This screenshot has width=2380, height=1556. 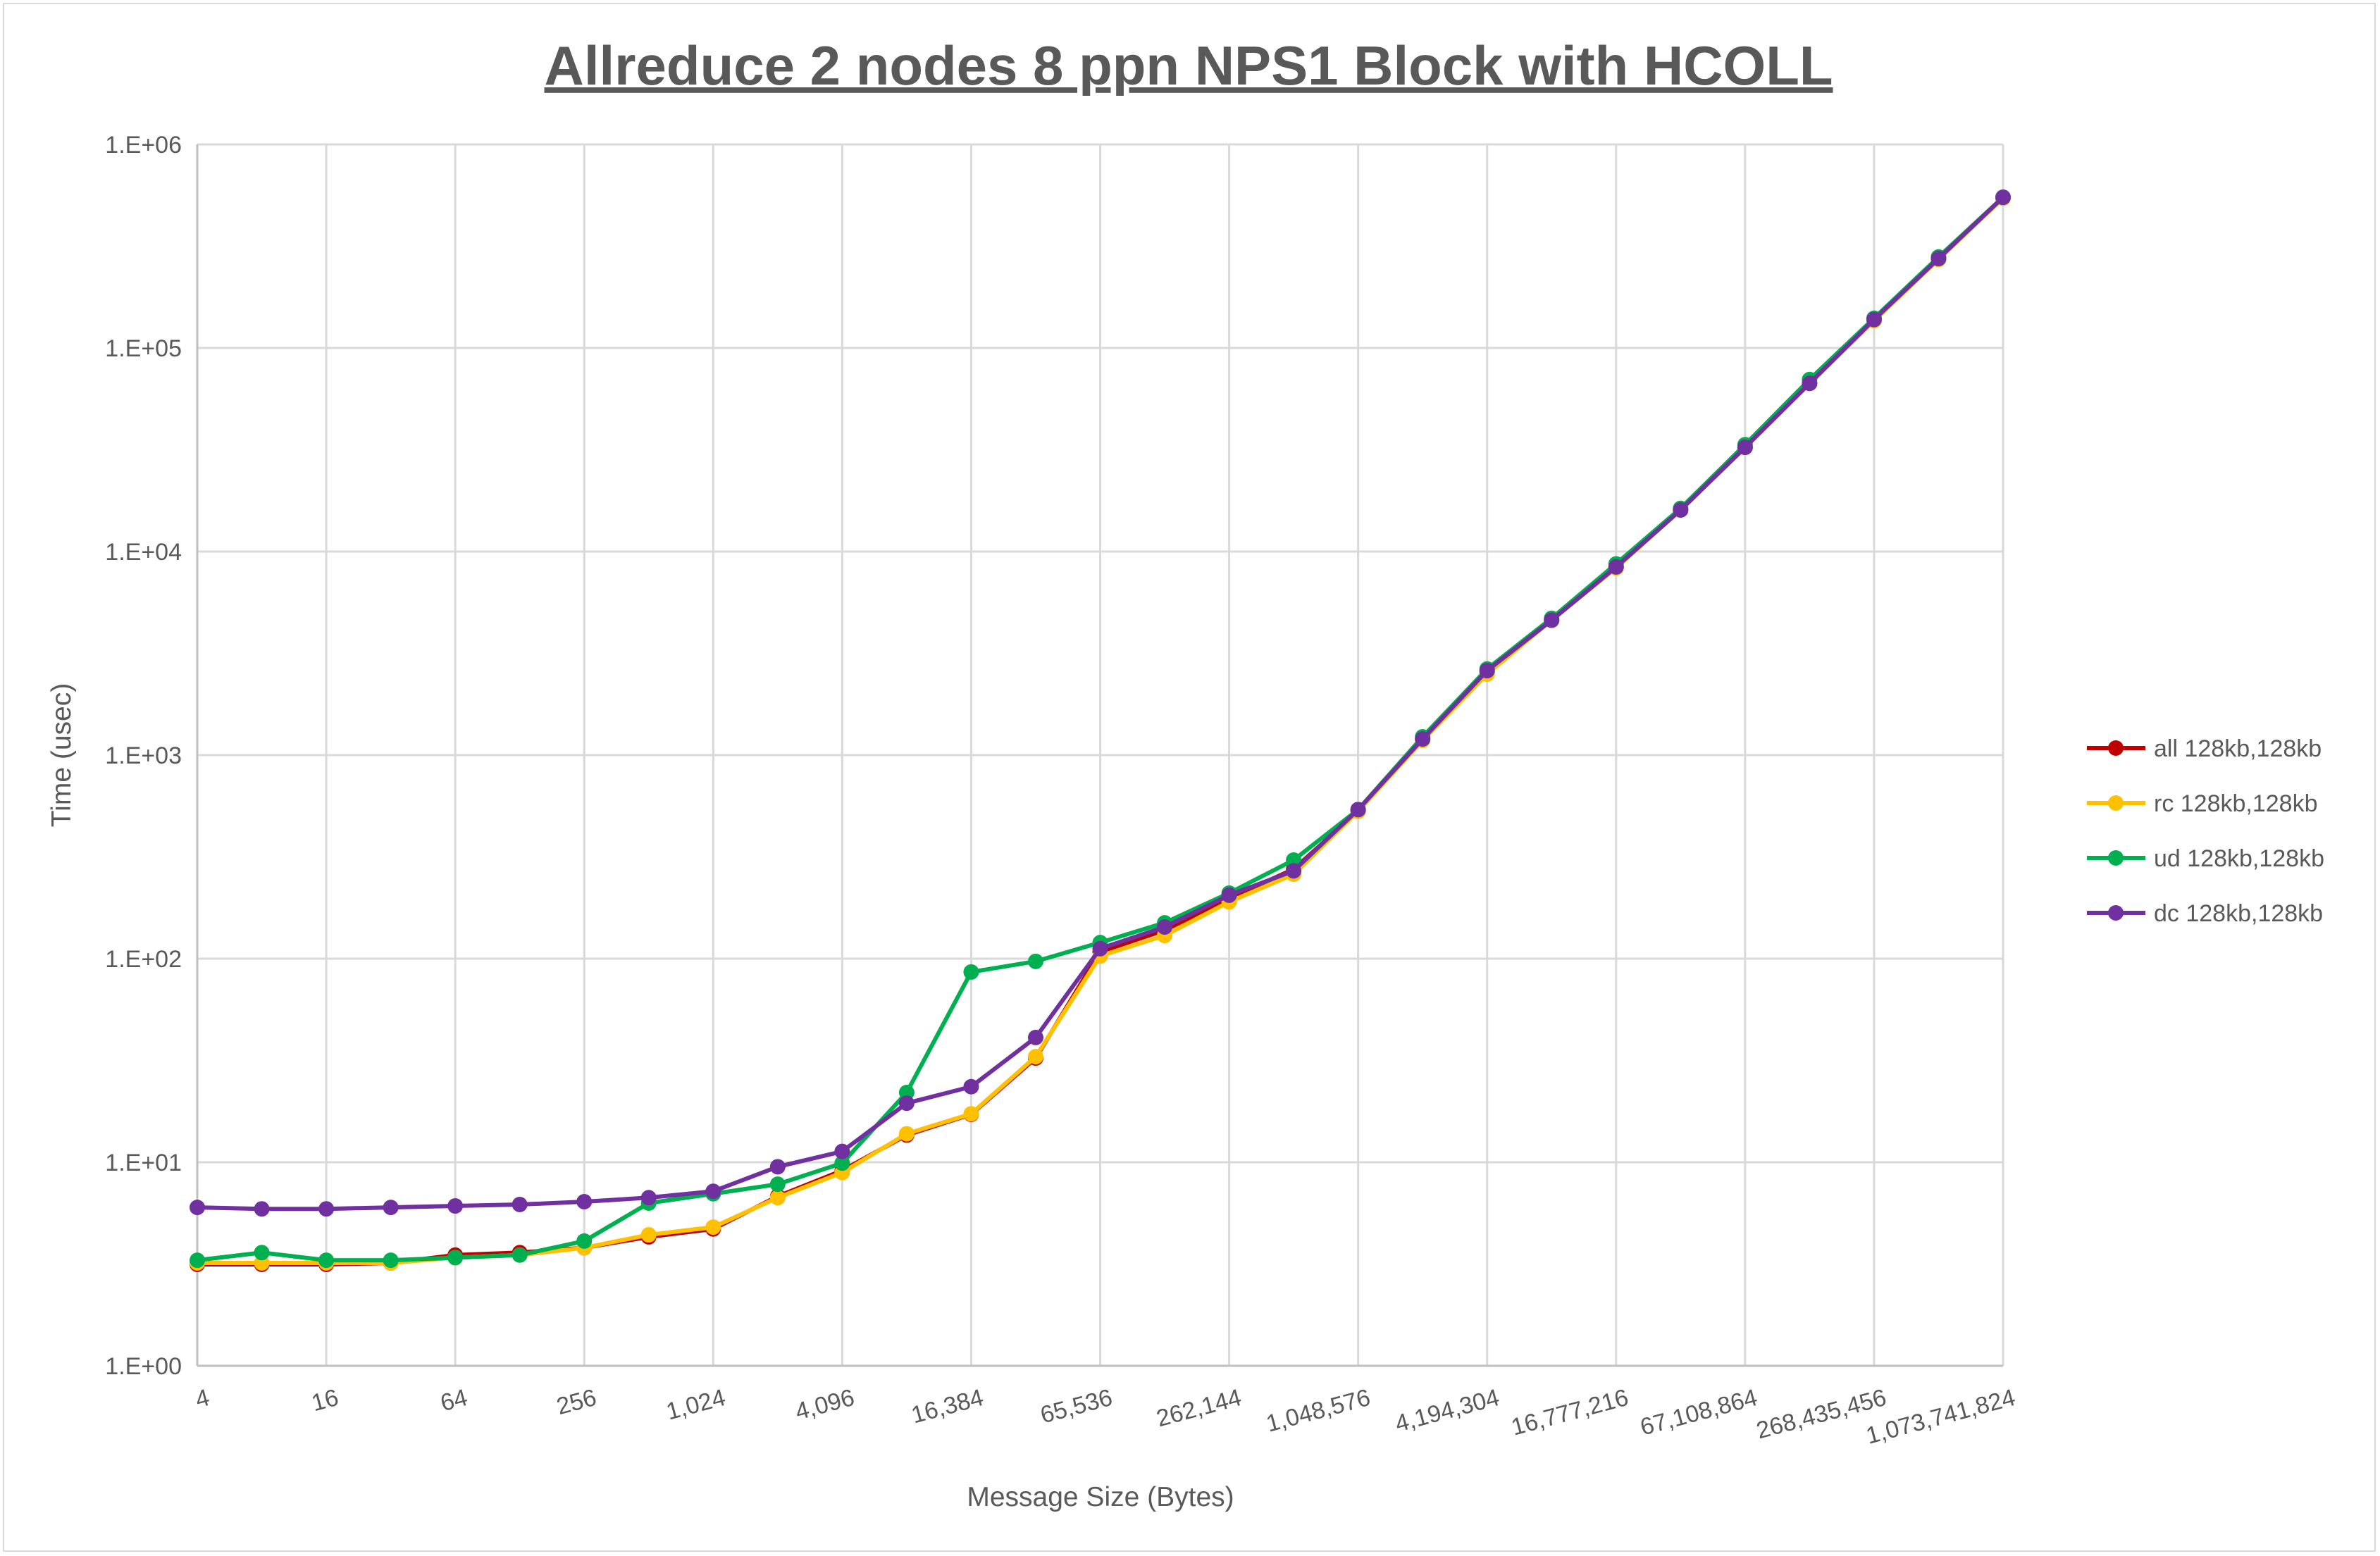 I want to click on legend-item: all 128kb,128kb, so click(x=2204, y=748).